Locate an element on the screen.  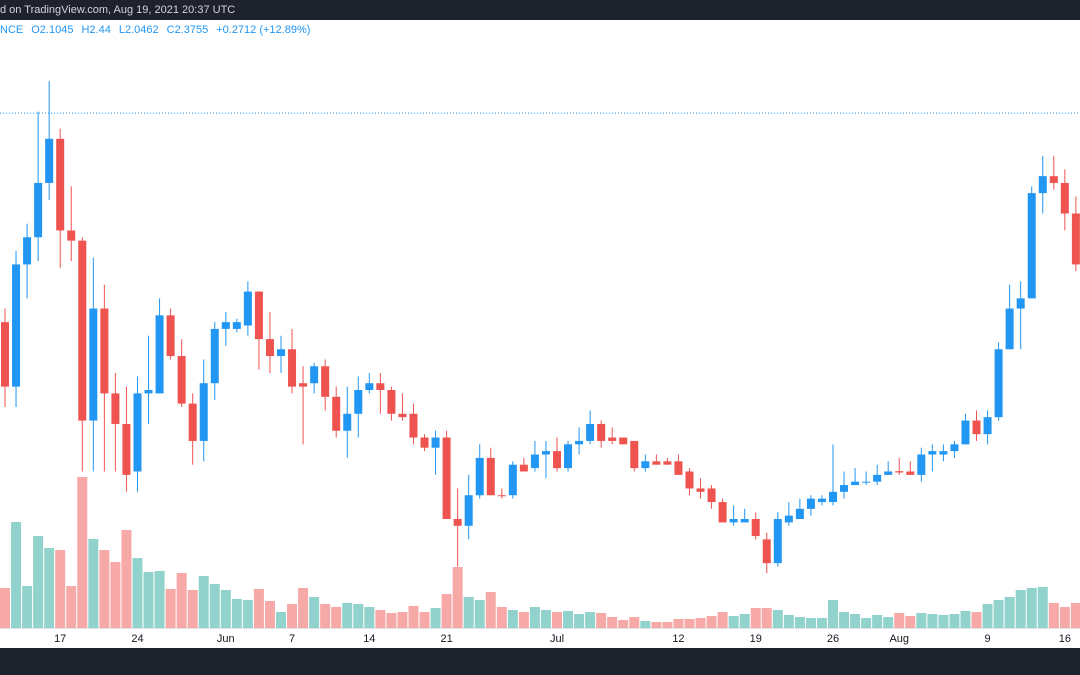
x-tick-label: 26 is located at coordinates (833, 639).